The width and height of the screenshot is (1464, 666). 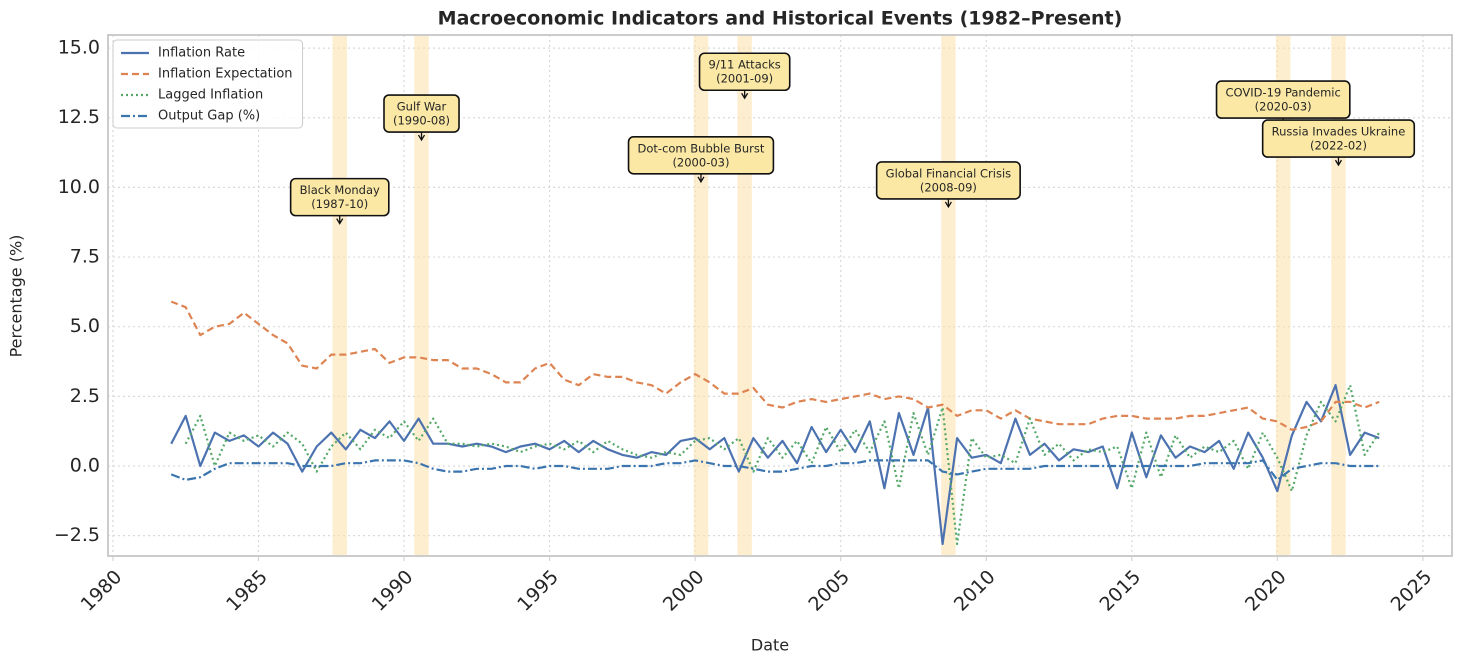 What do you see at coordinates (744, 79) in the screenshot?
I see `annotation-date: (2001-09)` at bounding box center [744, 79].